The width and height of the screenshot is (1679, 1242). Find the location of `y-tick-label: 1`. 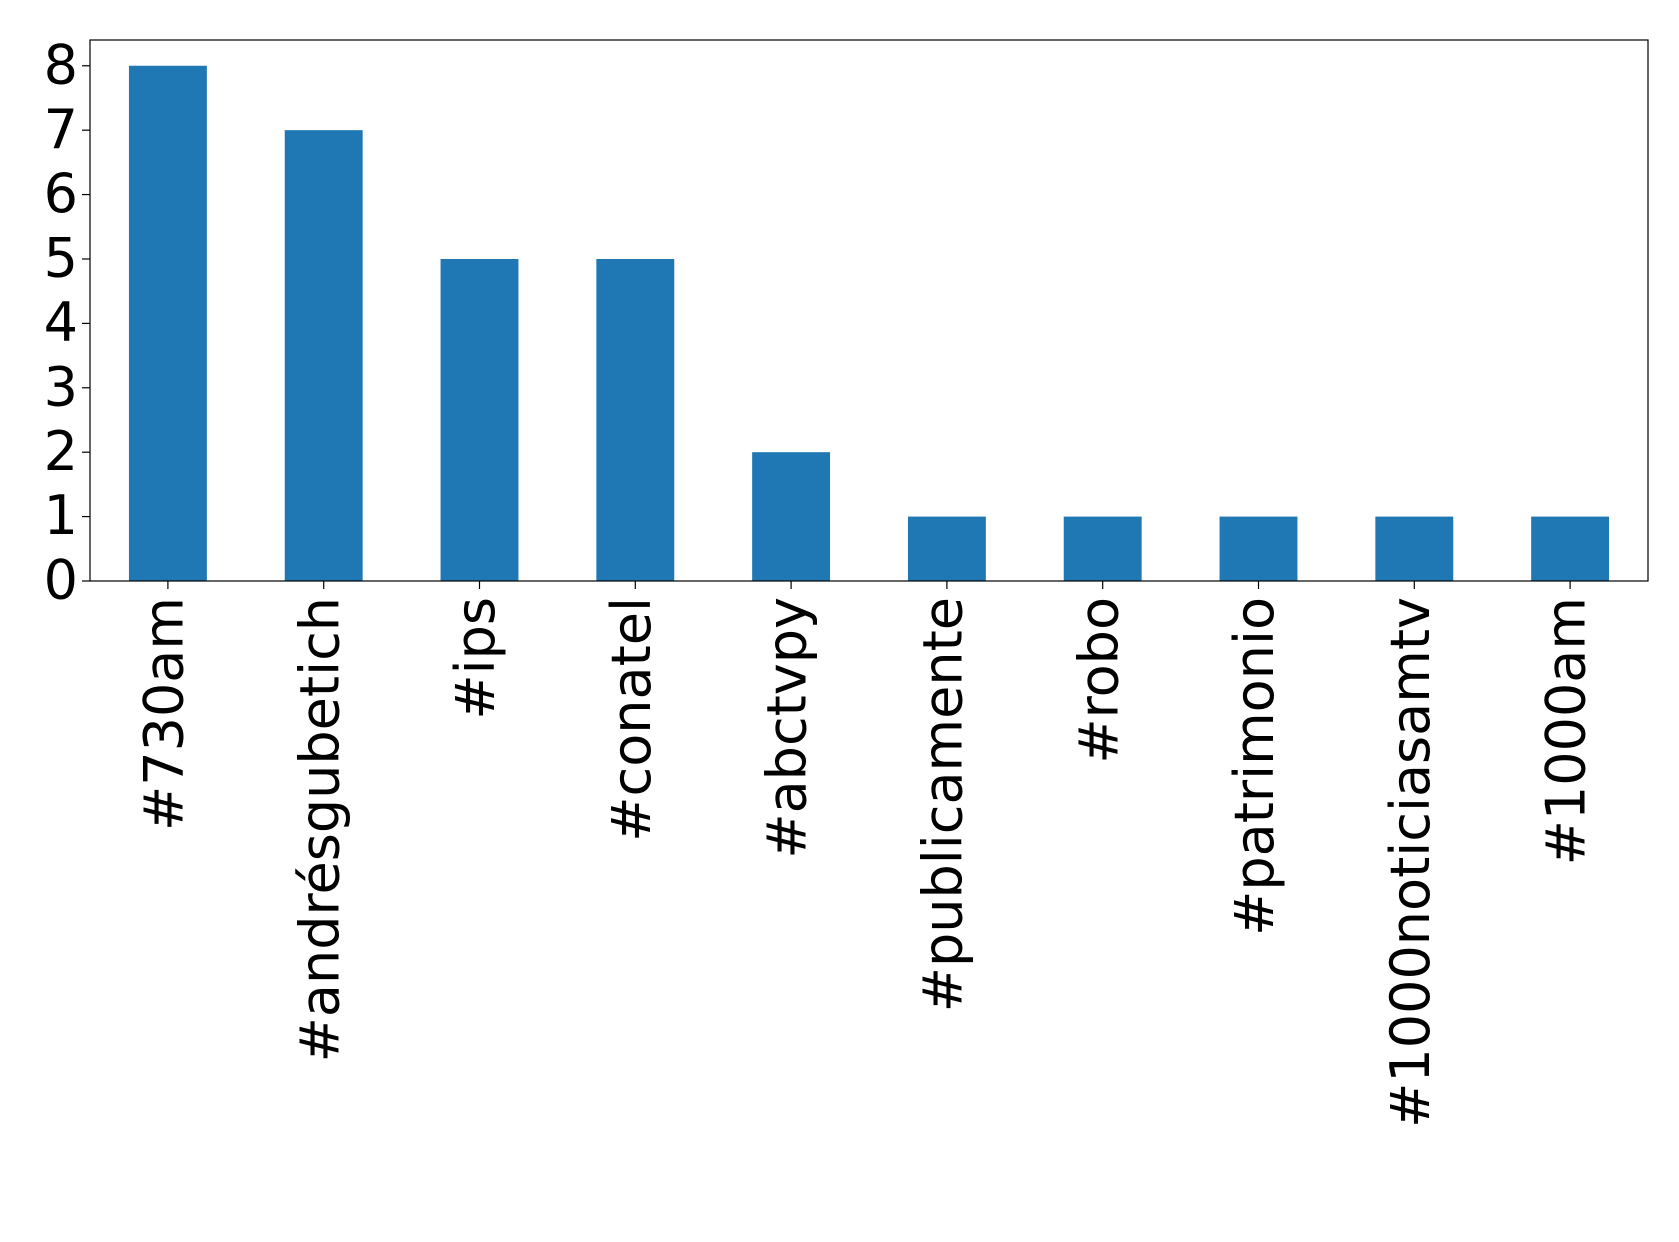

y-tick-label: 1 is located at coordinates (61, 515).